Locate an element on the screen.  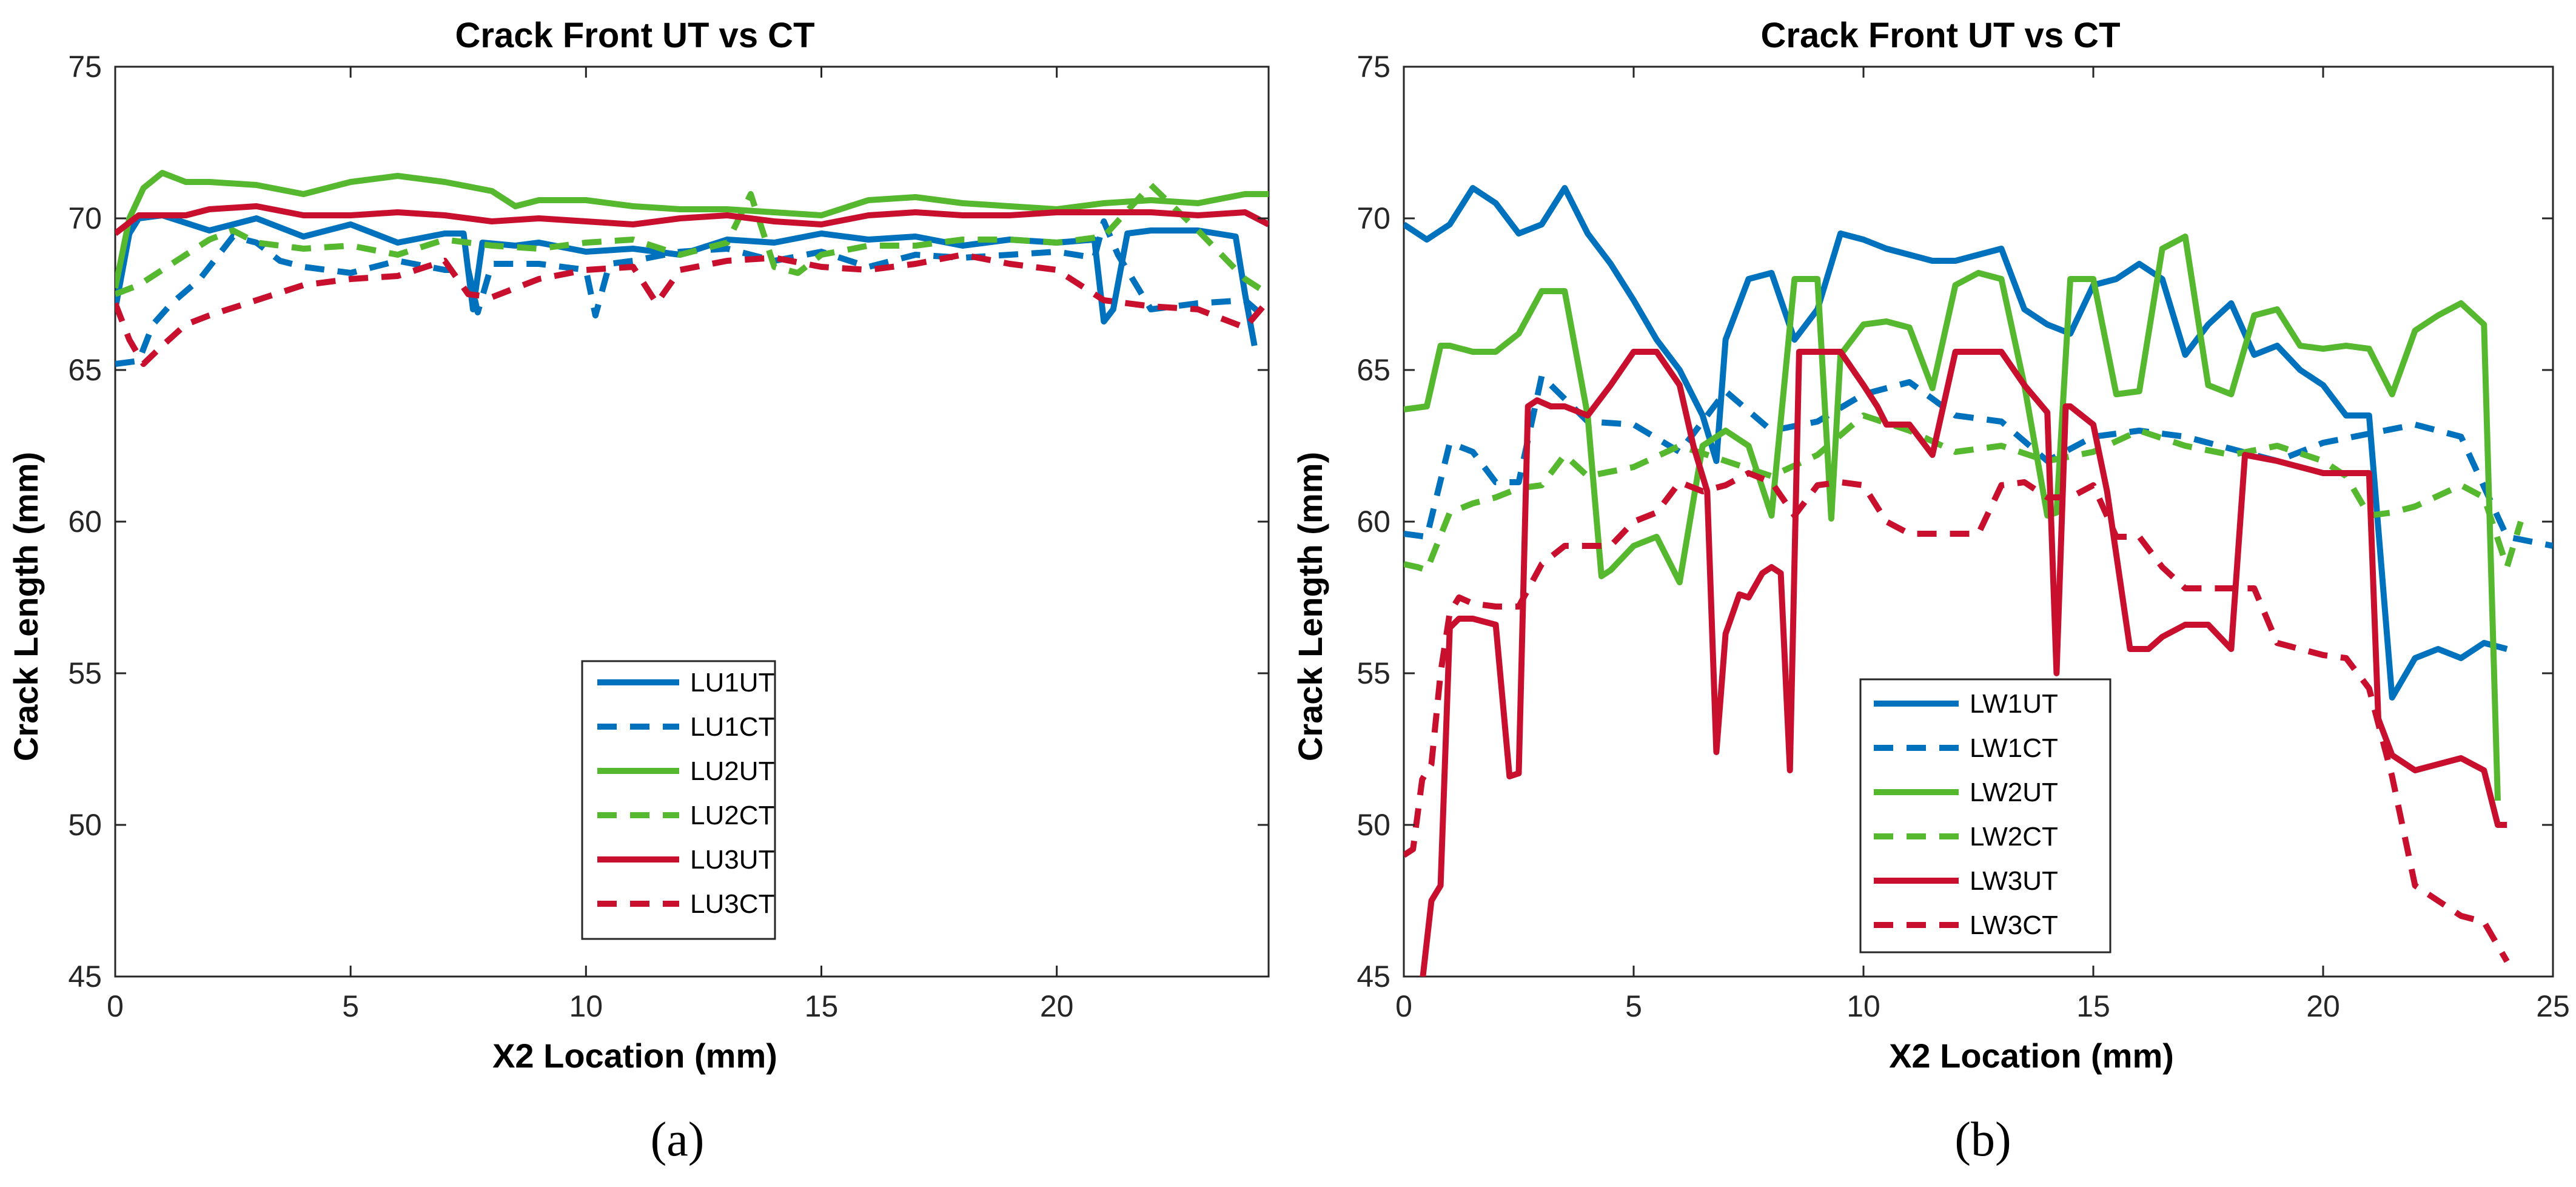
chart-a-legend-box is located at coordinates (678, 800).